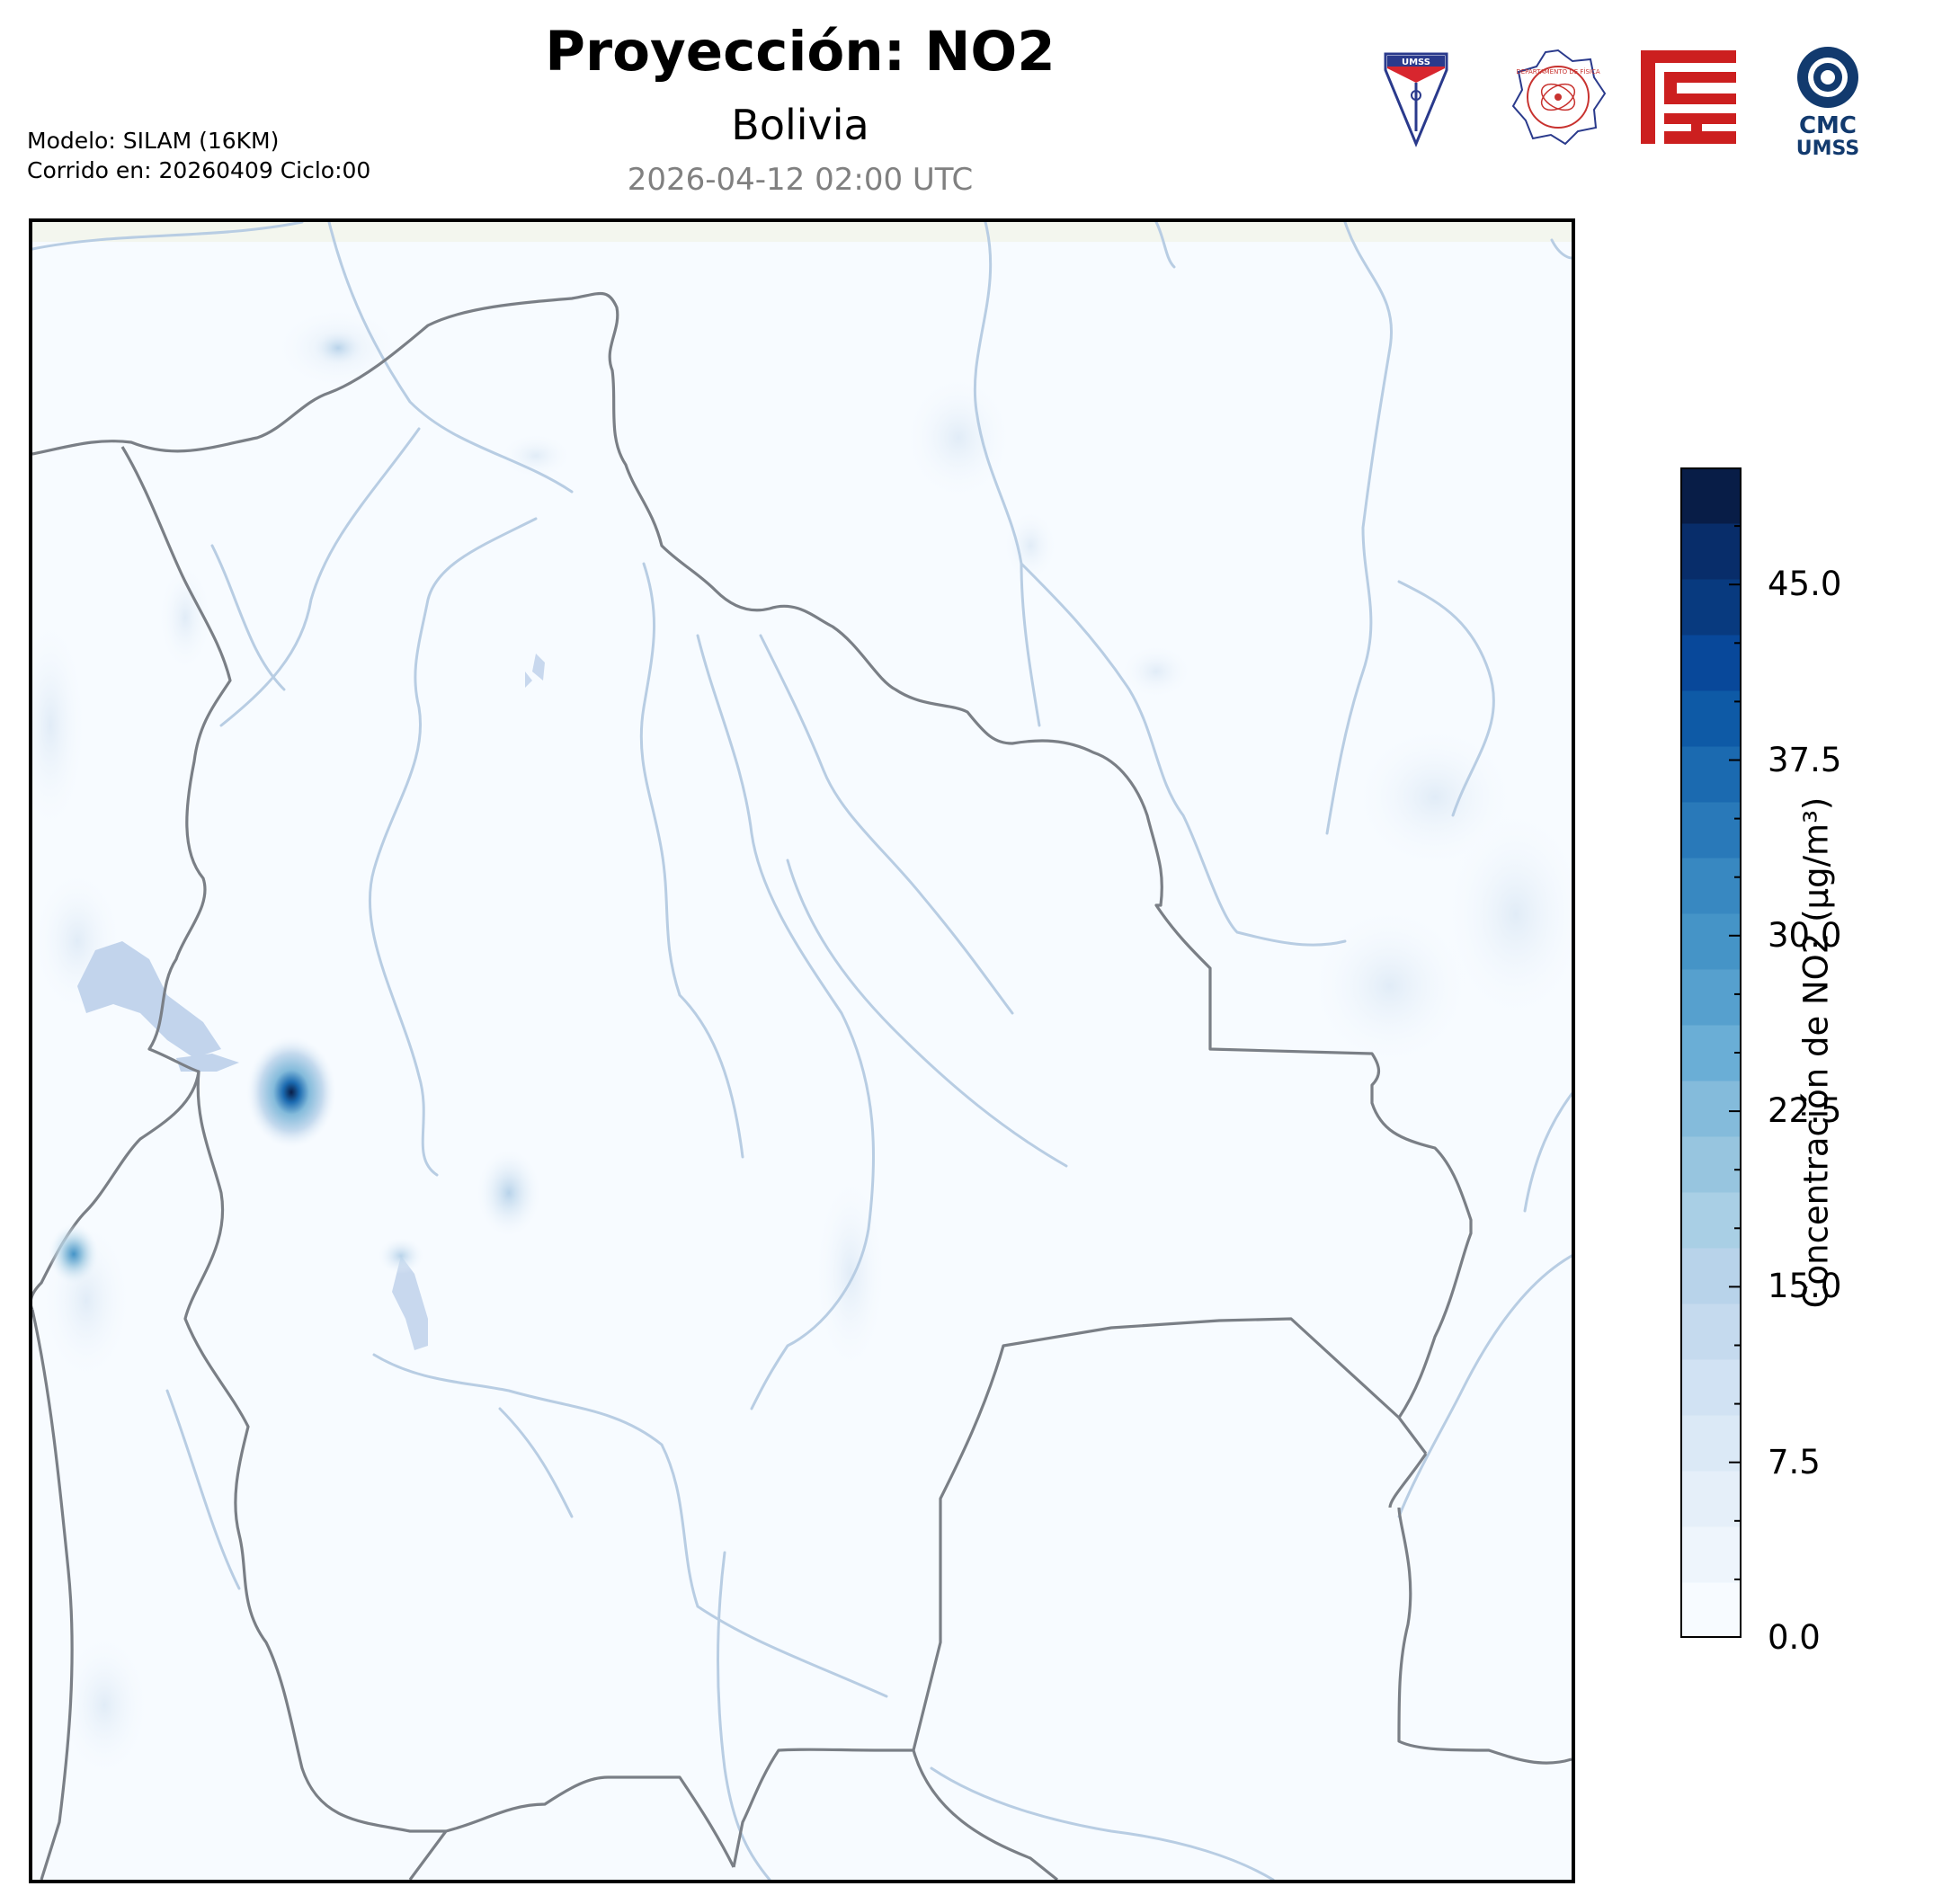 The image size is (1942, 1904). I want to click on red-geometric-logo, so click(1688, 97).